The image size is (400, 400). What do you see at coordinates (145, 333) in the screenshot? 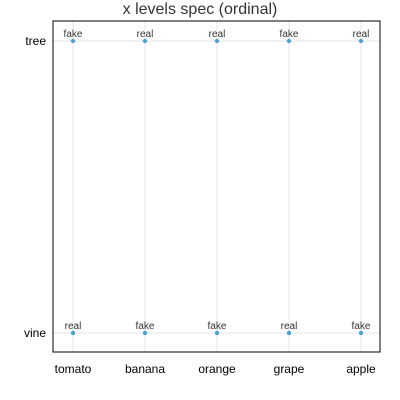
I see `data-point-banana-vine` at bounding box center [145, 333].